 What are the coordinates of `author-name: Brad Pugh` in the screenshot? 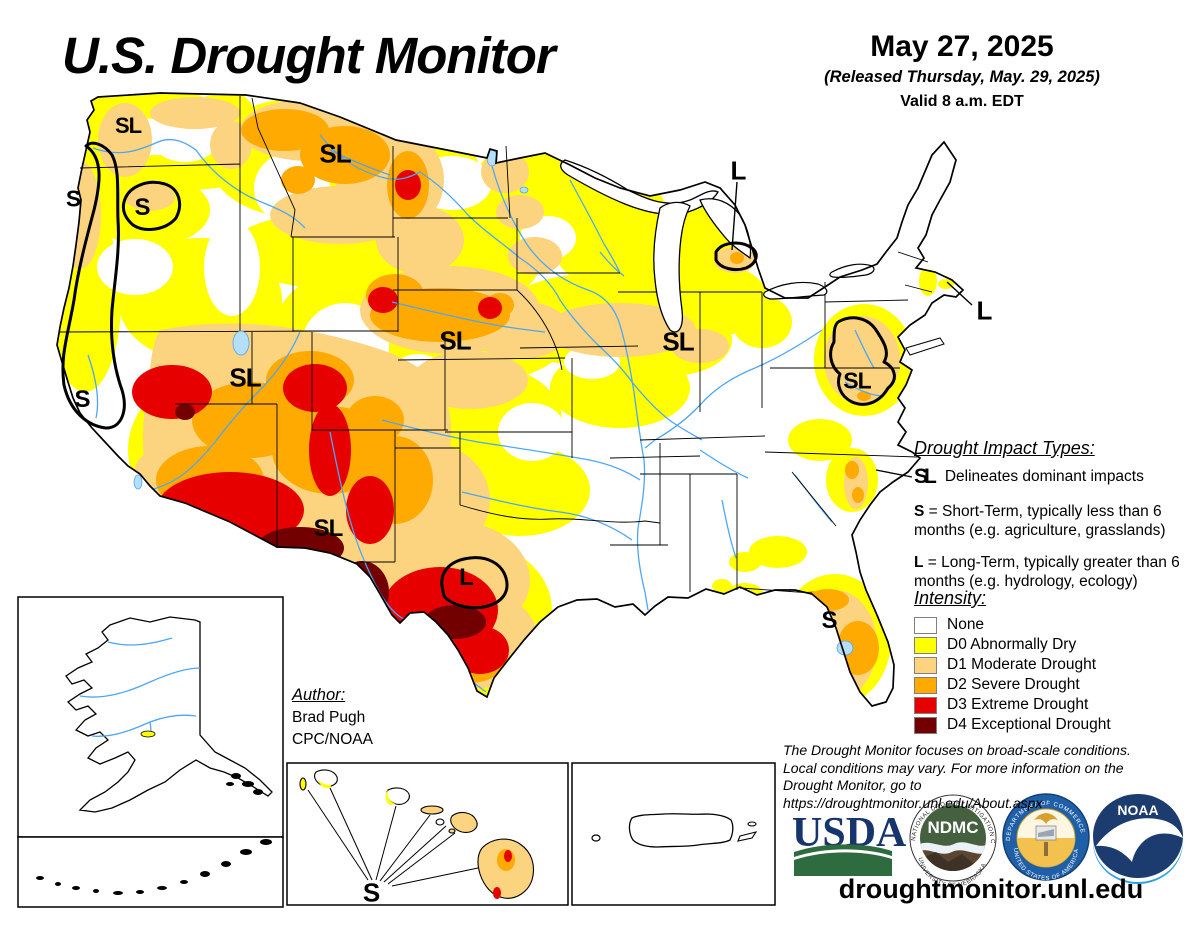 It's located at (329, 717).